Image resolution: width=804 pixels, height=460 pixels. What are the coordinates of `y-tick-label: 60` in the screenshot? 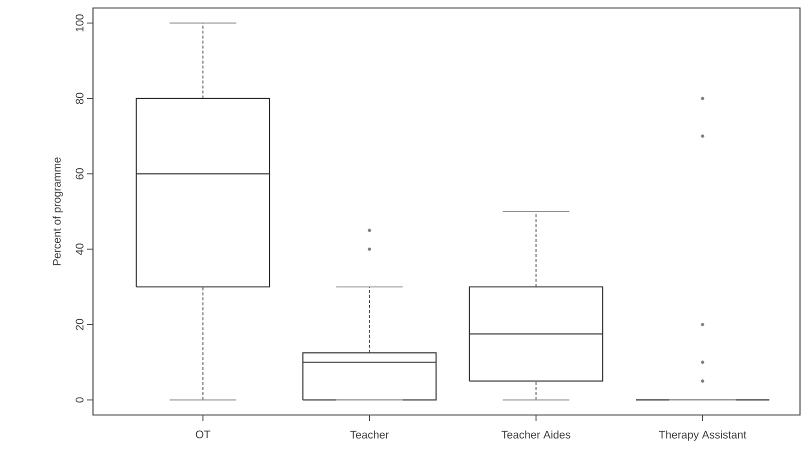 It's located at (80, 174).